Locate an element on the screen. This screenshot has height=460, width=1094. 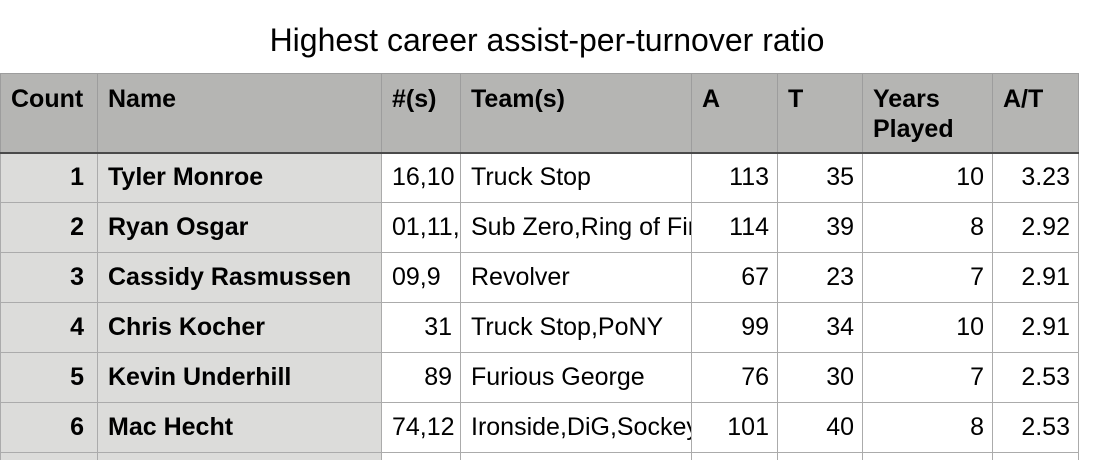
cell-numbers: 16,10 is located at coordinates (421, 177).